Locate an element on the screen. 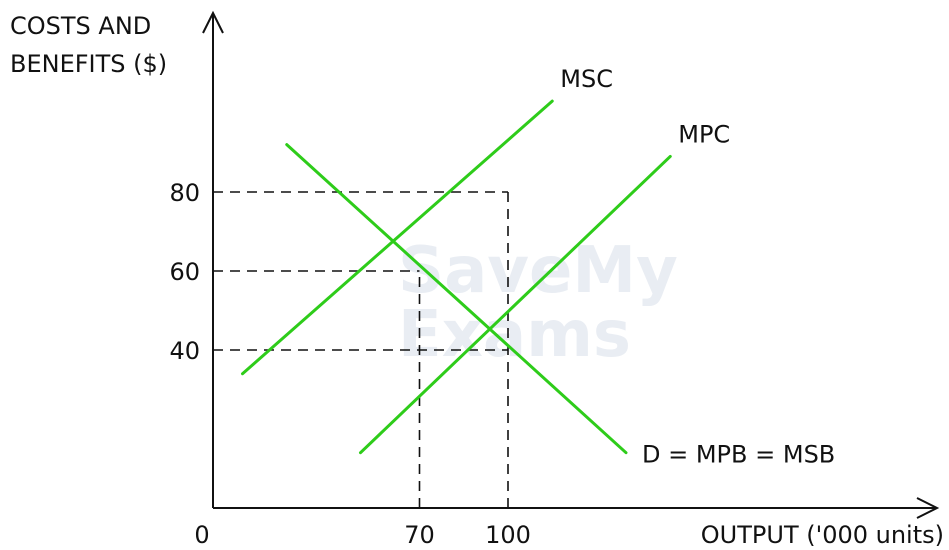  y-axis-label-line-2: BENEFITS ($) is located at coordinates (88, 64).